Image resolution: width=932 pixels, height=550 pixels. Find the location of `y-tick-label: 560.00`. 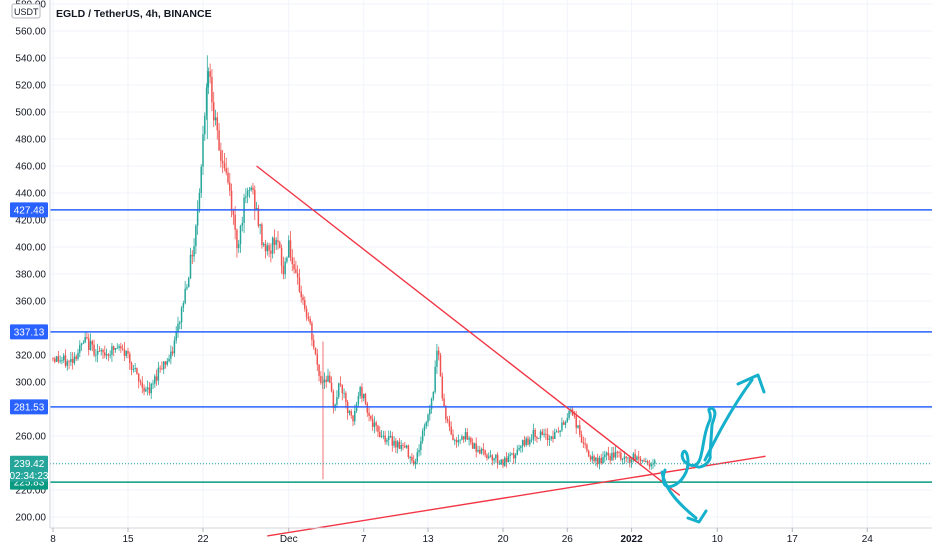

y-tick-label: 560.00 is located at coordinates (30, 32).